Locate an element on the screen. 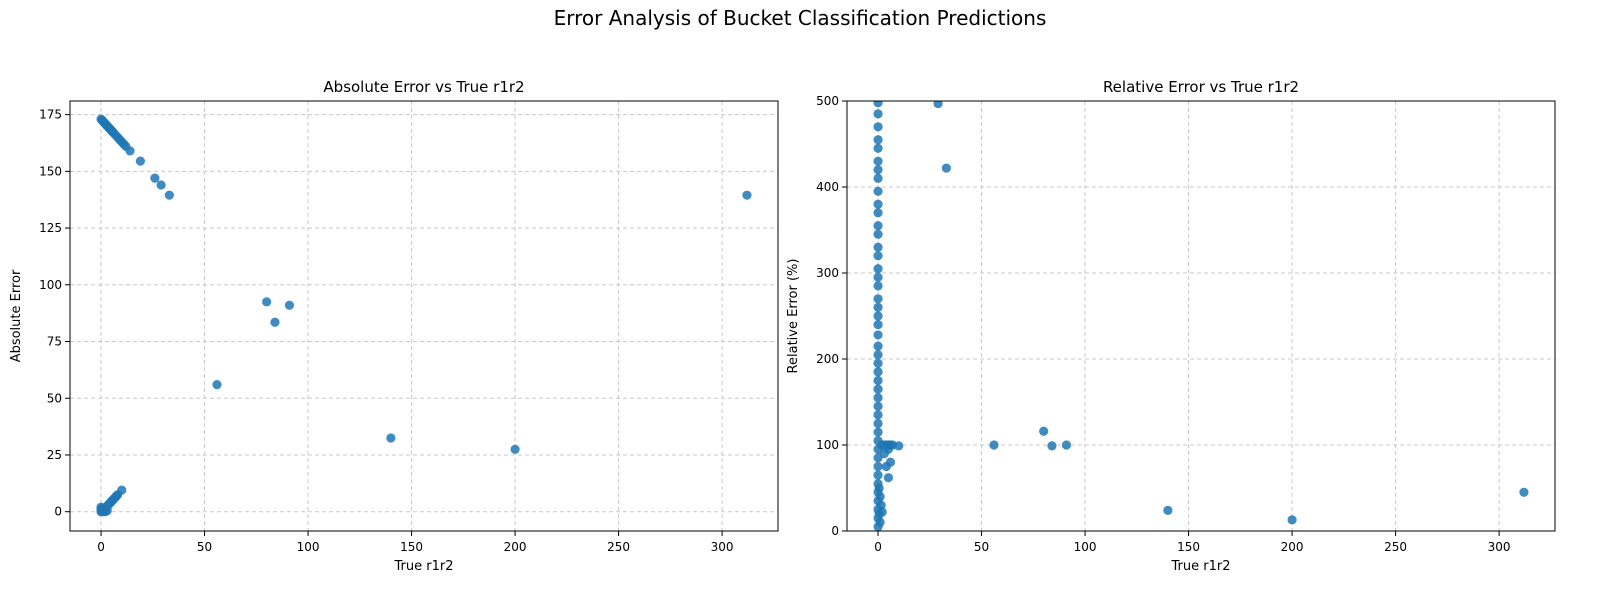 The image size is (1600, 600). rel-y-tick-label: 200 is located at coordinates (827, 359).